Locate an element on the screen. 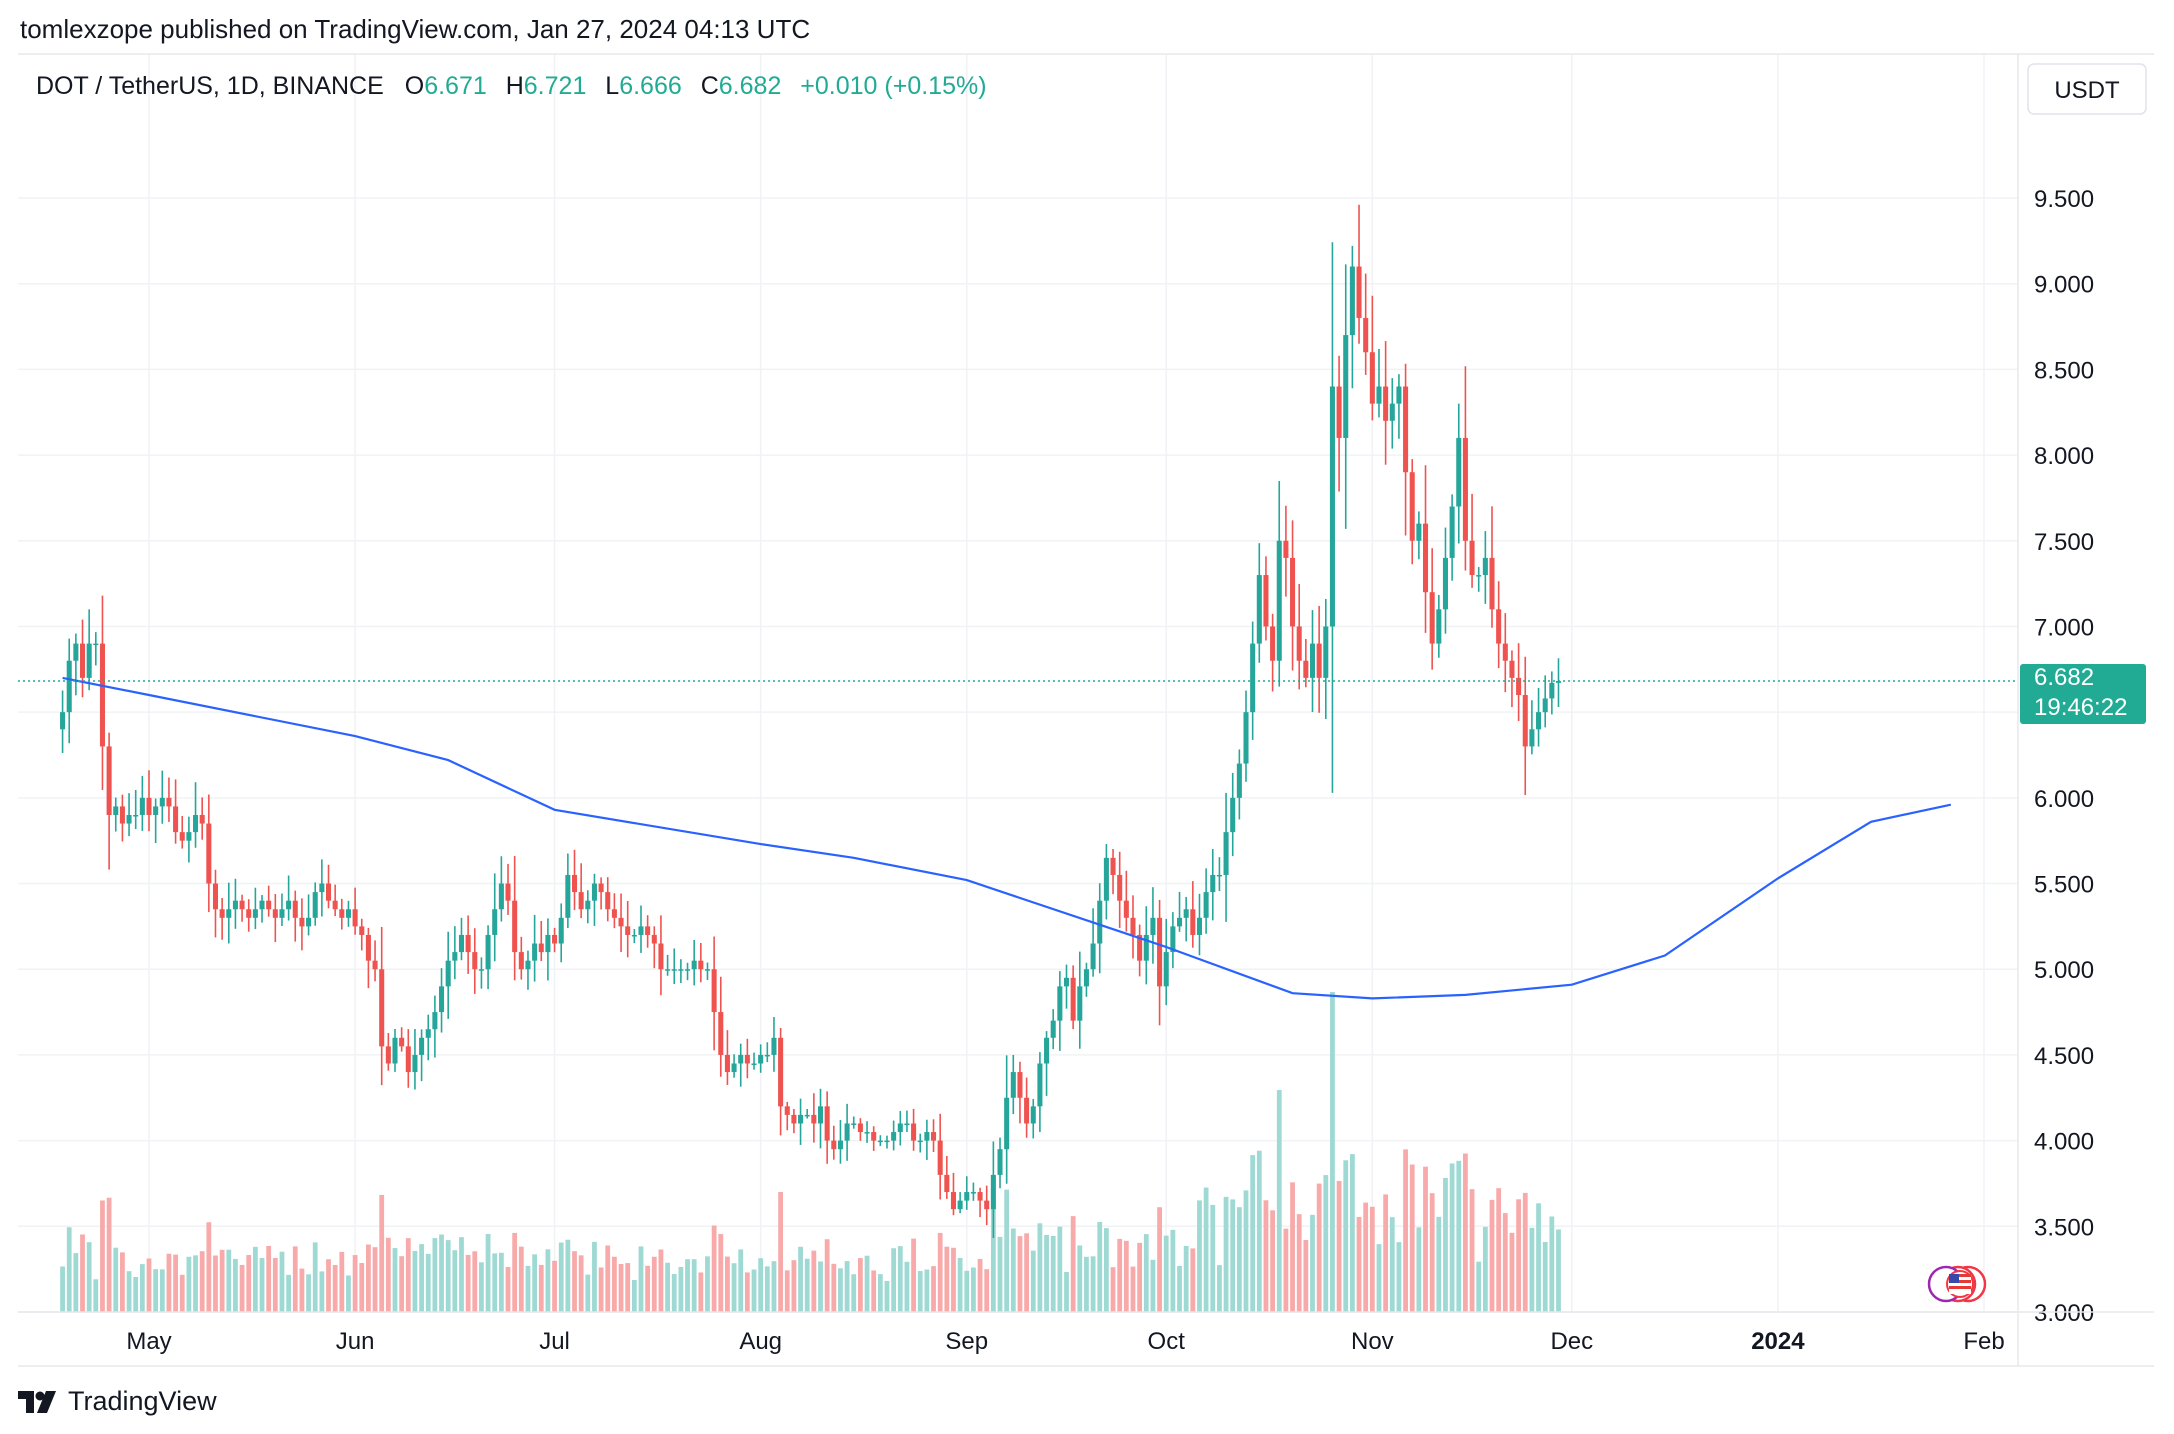  tradingview-brand: TradingView is located at coordinates (142, 1401).